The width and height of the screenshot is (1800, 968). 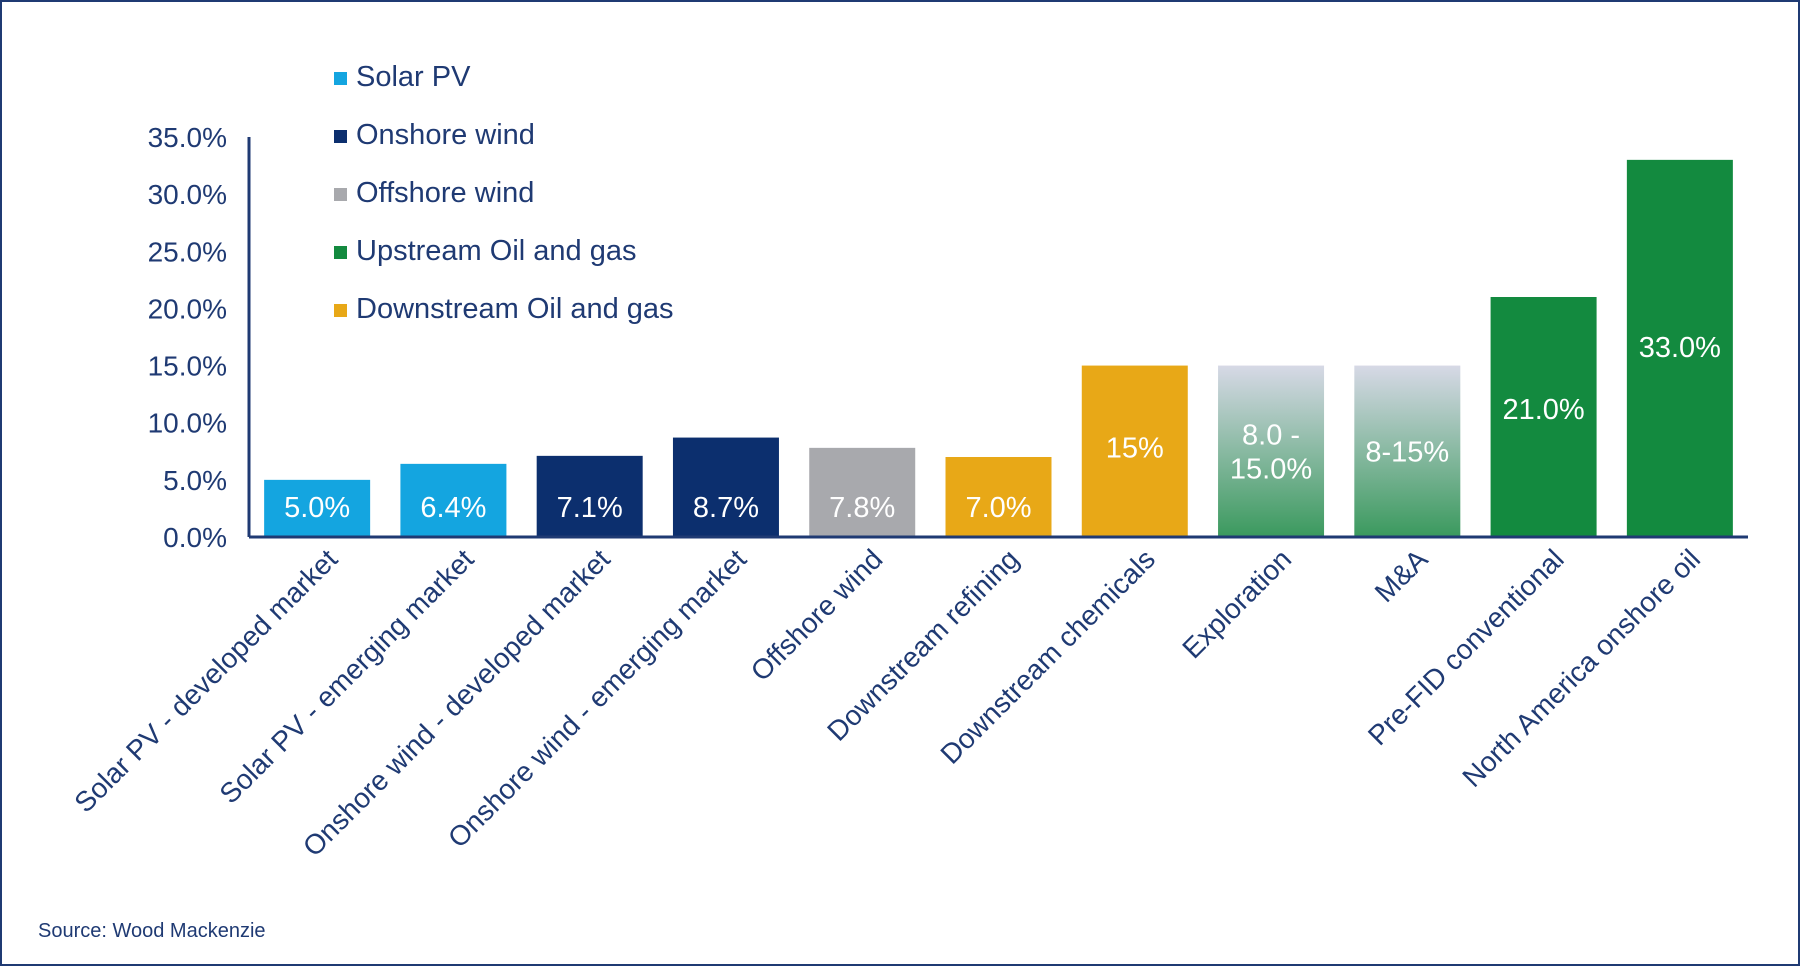 I want to click on x-tick-label: Exploration, so click(x=1236, y=603).